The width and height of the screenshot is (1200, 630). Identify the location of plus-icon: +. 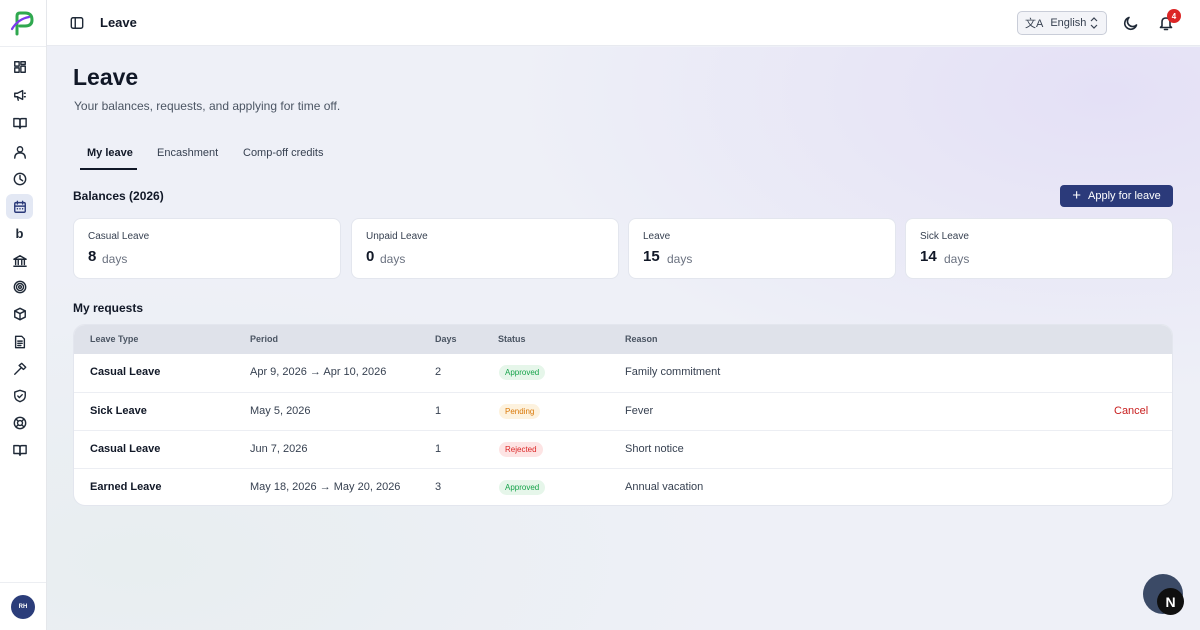
(1076, 195).